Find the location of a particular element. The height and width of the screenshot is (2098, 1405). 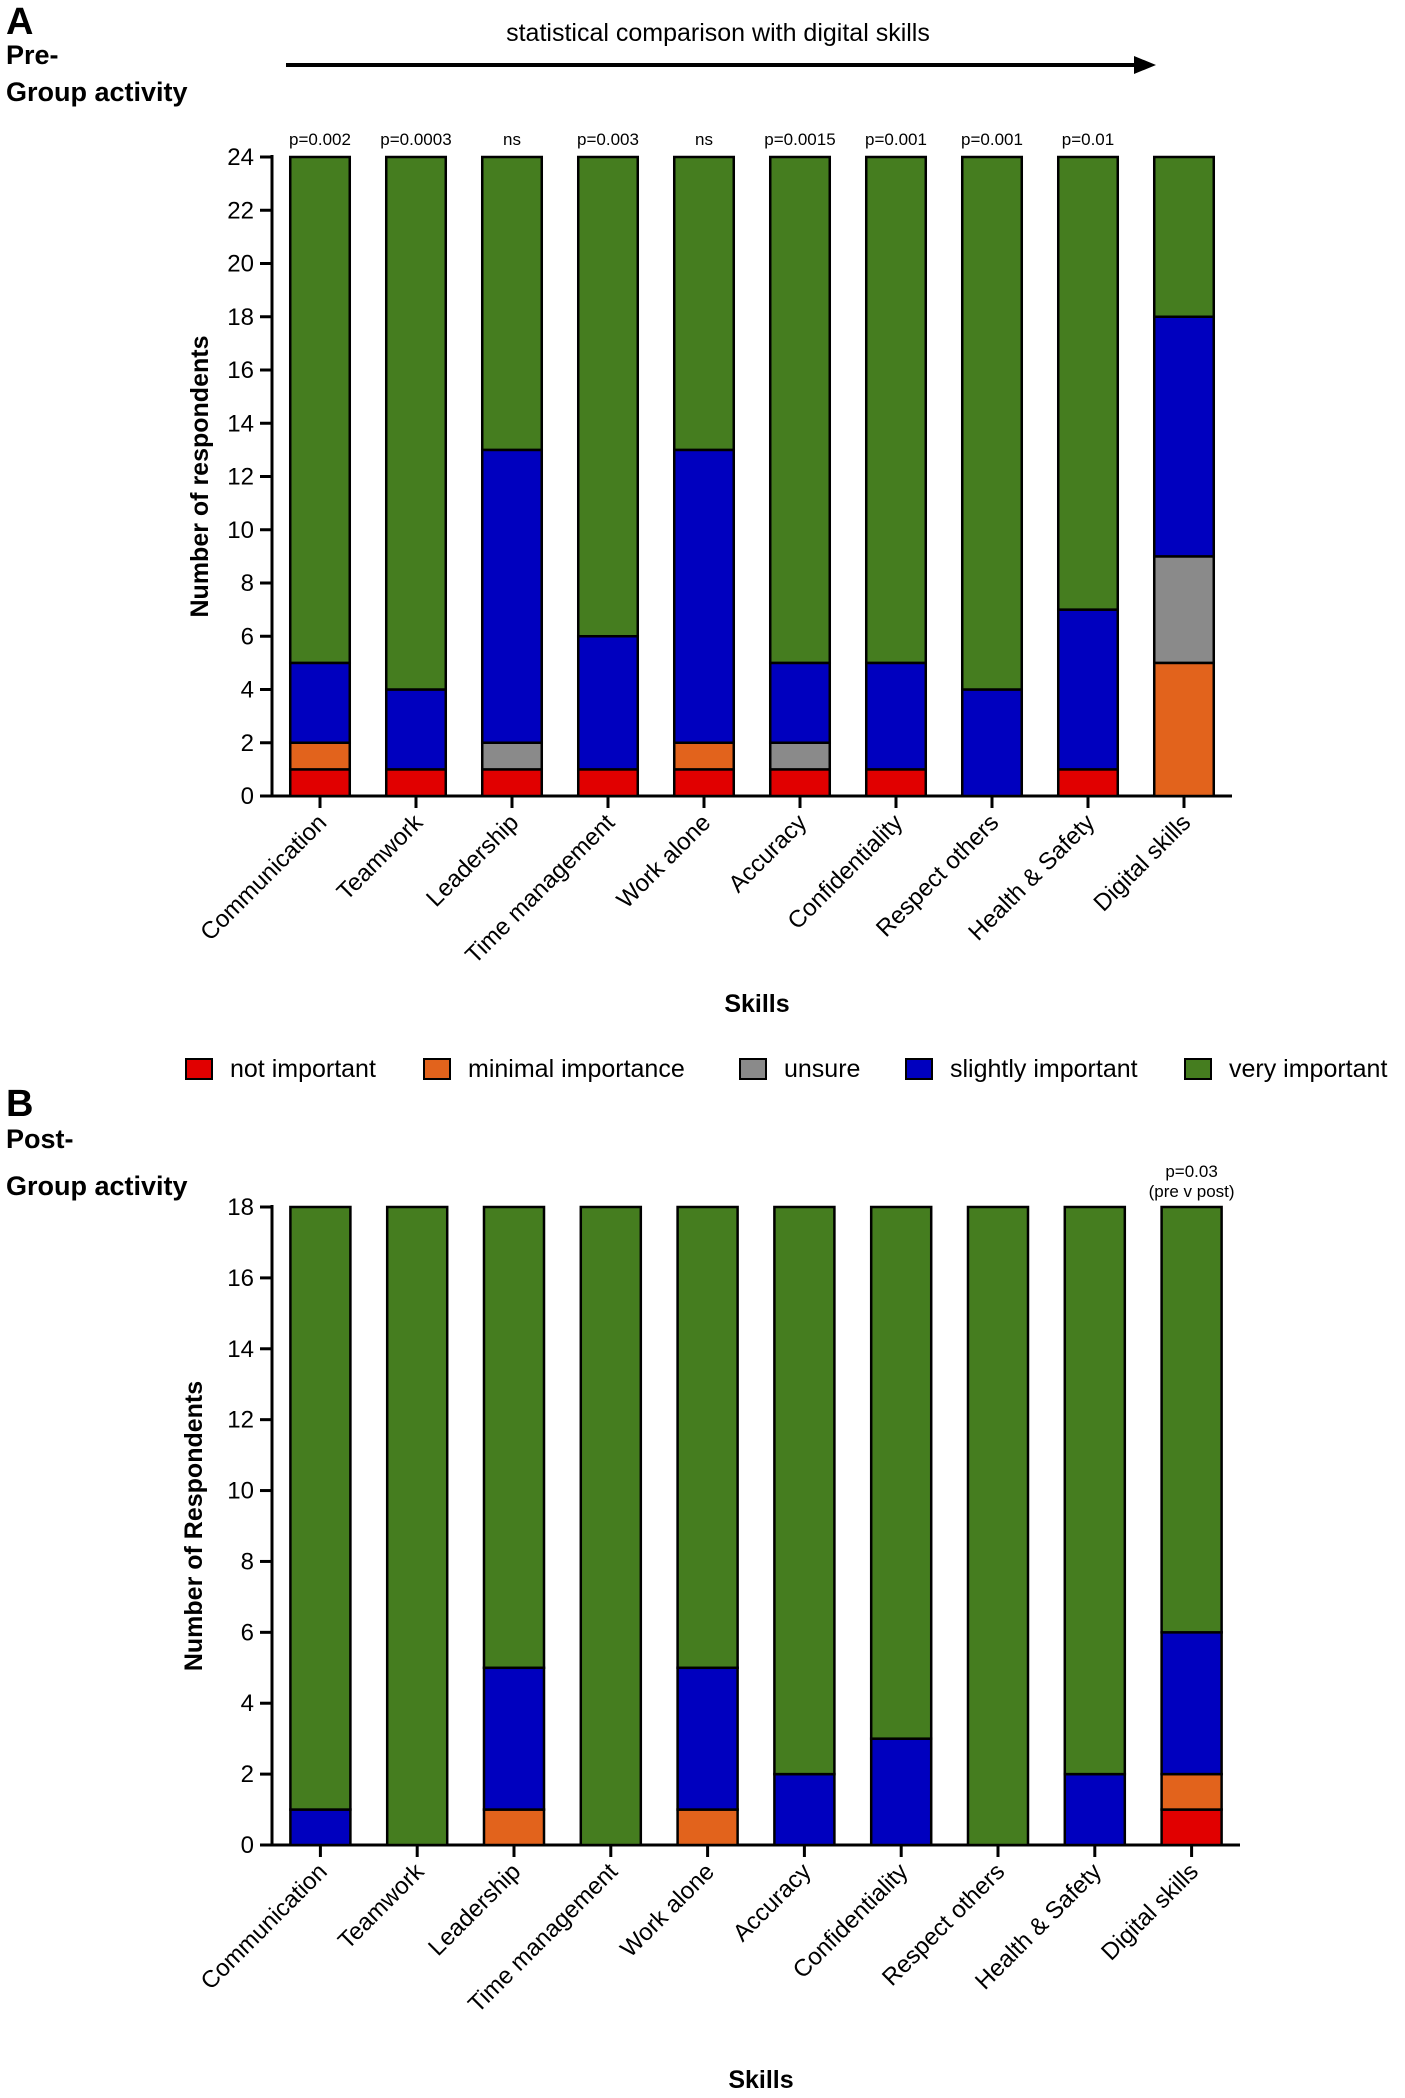

p-value-label: ns is located at coordinates (512, 139).